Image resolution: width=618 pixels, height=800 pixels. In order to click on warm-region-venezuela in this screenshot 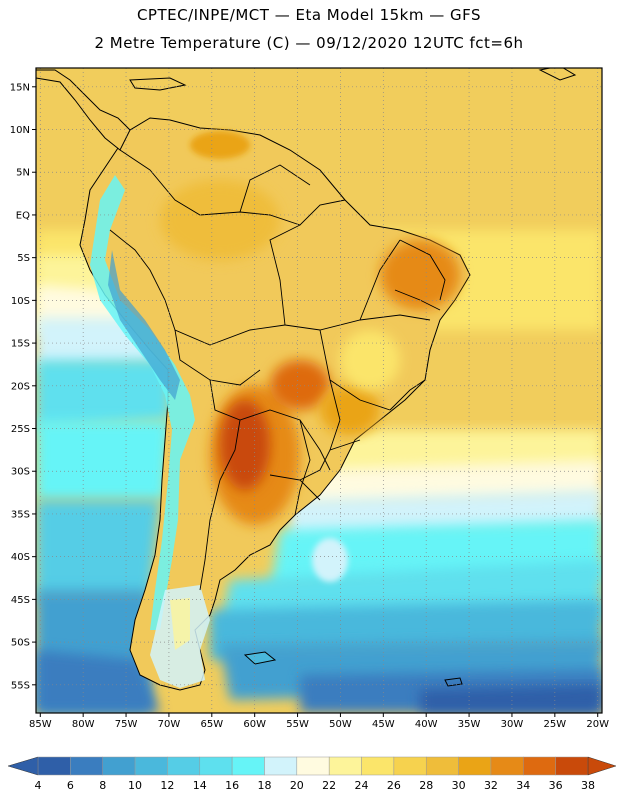, I will do `click(220, 145)`.